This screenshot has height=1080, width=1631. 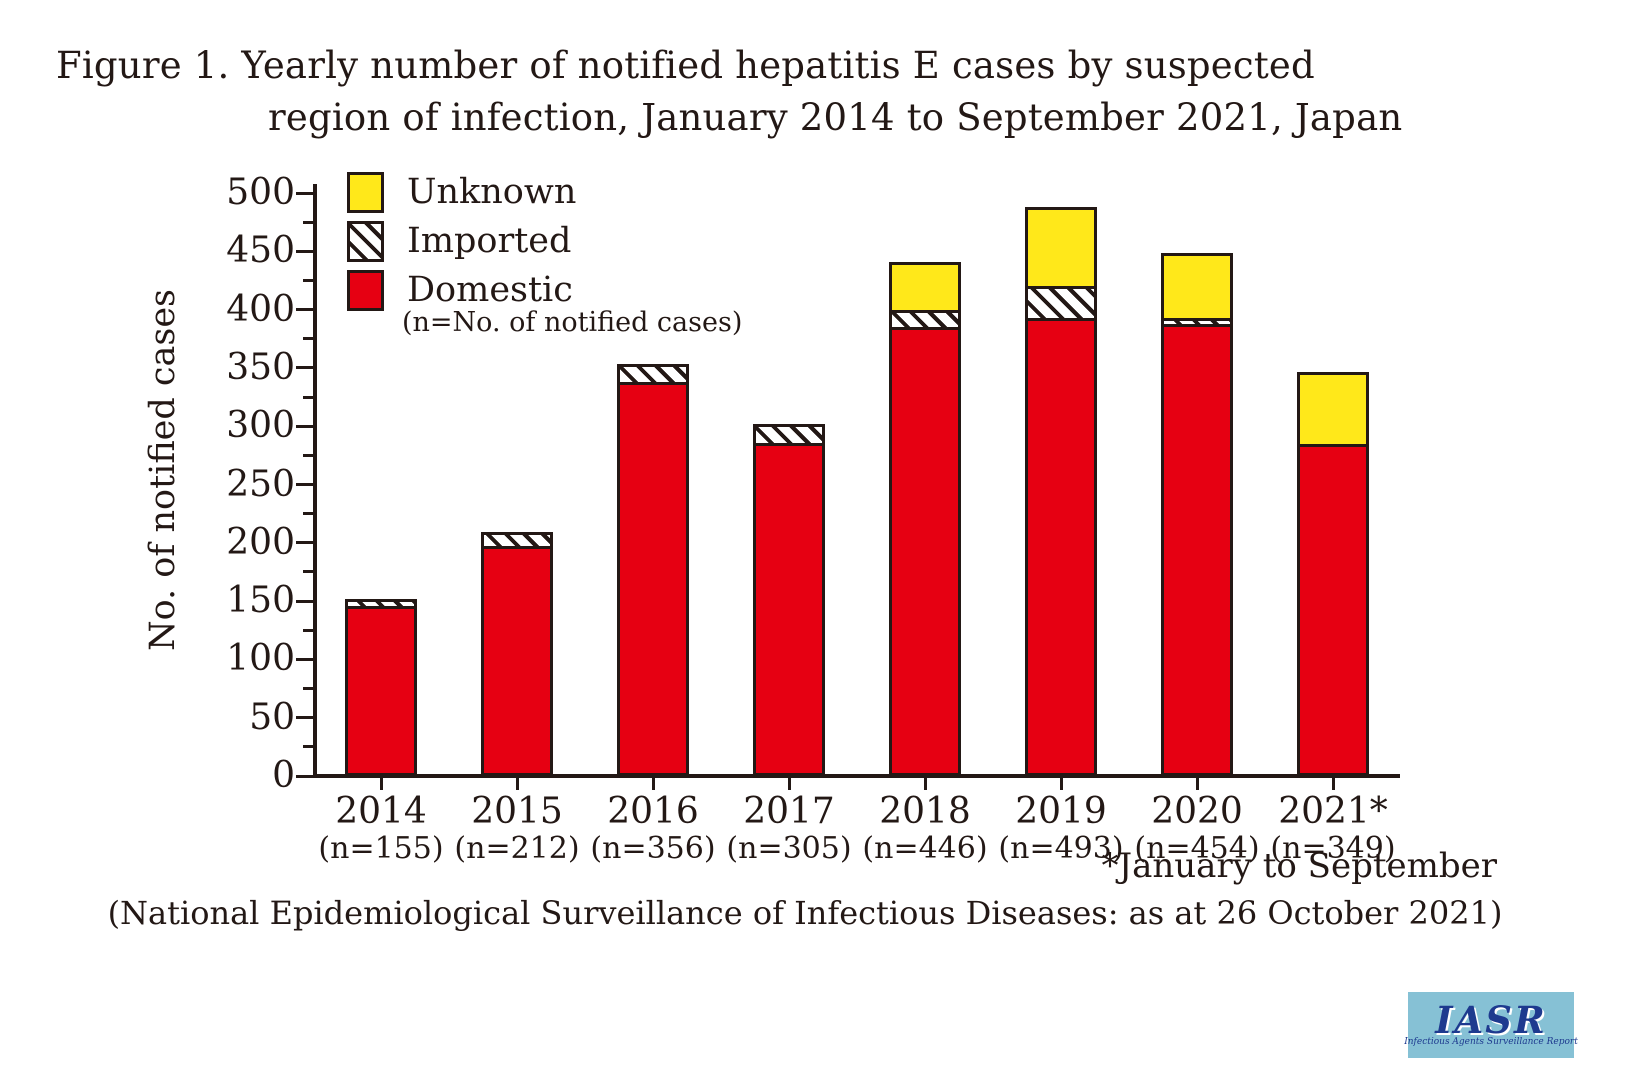 What do you see at coordinates (856, 776) in the screenshot?
I see `x-axis-line` at bounding box center [856, 776].